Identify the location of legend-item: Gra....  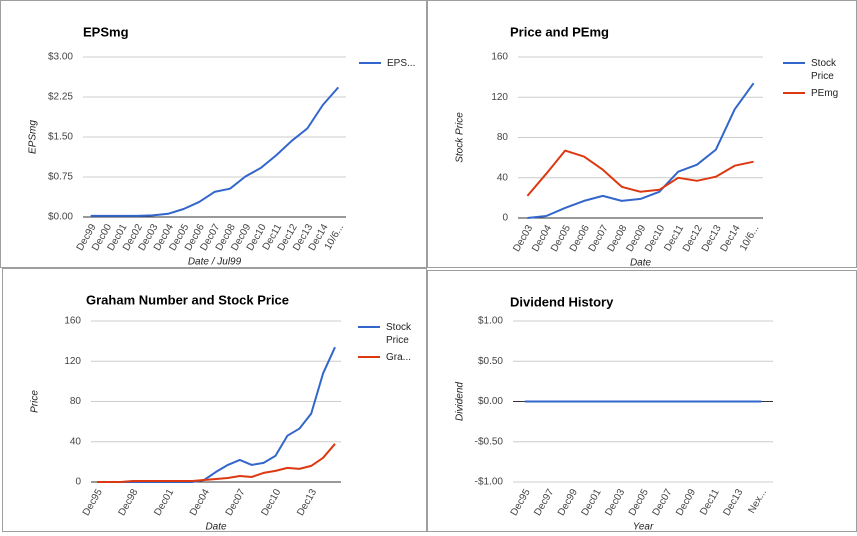
(392, 357).